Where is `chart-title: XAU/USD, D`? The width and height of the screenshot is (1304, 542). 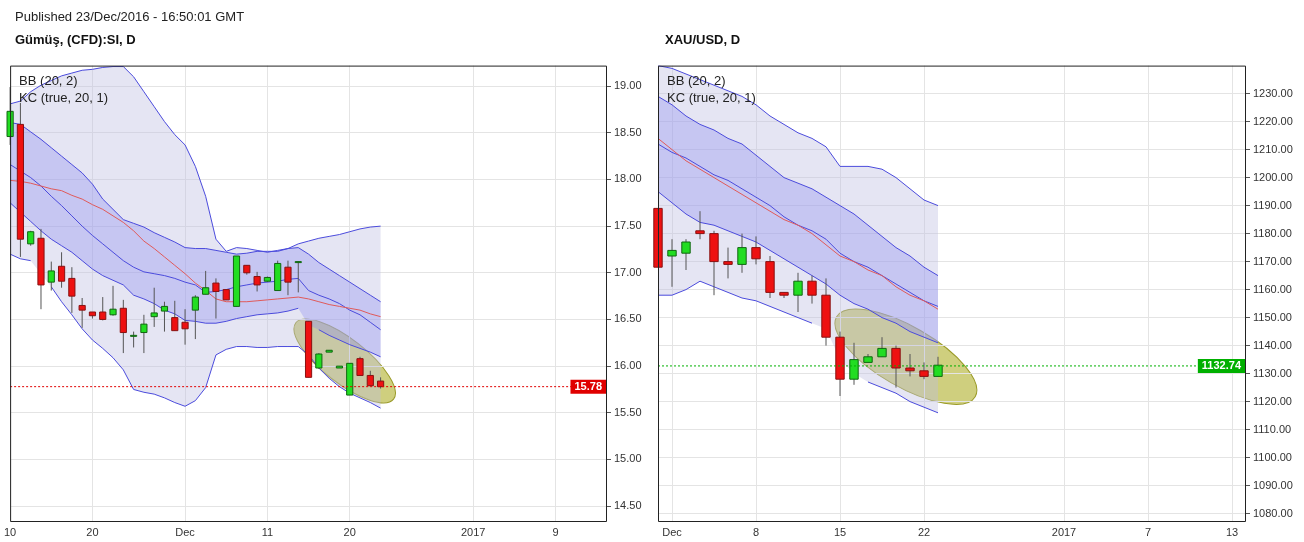 chart-title: XAU/USD, D is located at coordinates (703, 39).